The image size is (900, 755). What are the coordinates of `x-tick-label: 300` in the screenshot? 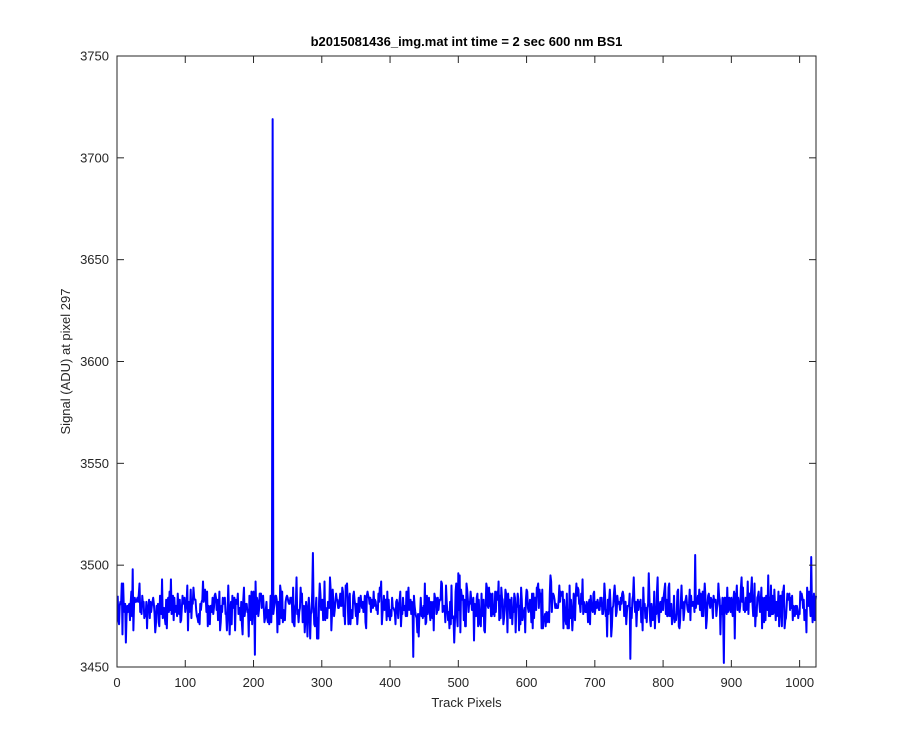 It's located at (322, 682).